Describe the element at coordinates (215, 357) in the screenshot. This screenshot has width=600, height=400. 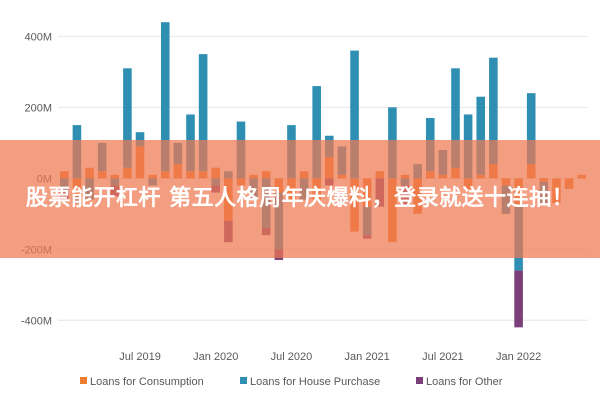
I see `x-tick-label: Jan 2020` at that location.